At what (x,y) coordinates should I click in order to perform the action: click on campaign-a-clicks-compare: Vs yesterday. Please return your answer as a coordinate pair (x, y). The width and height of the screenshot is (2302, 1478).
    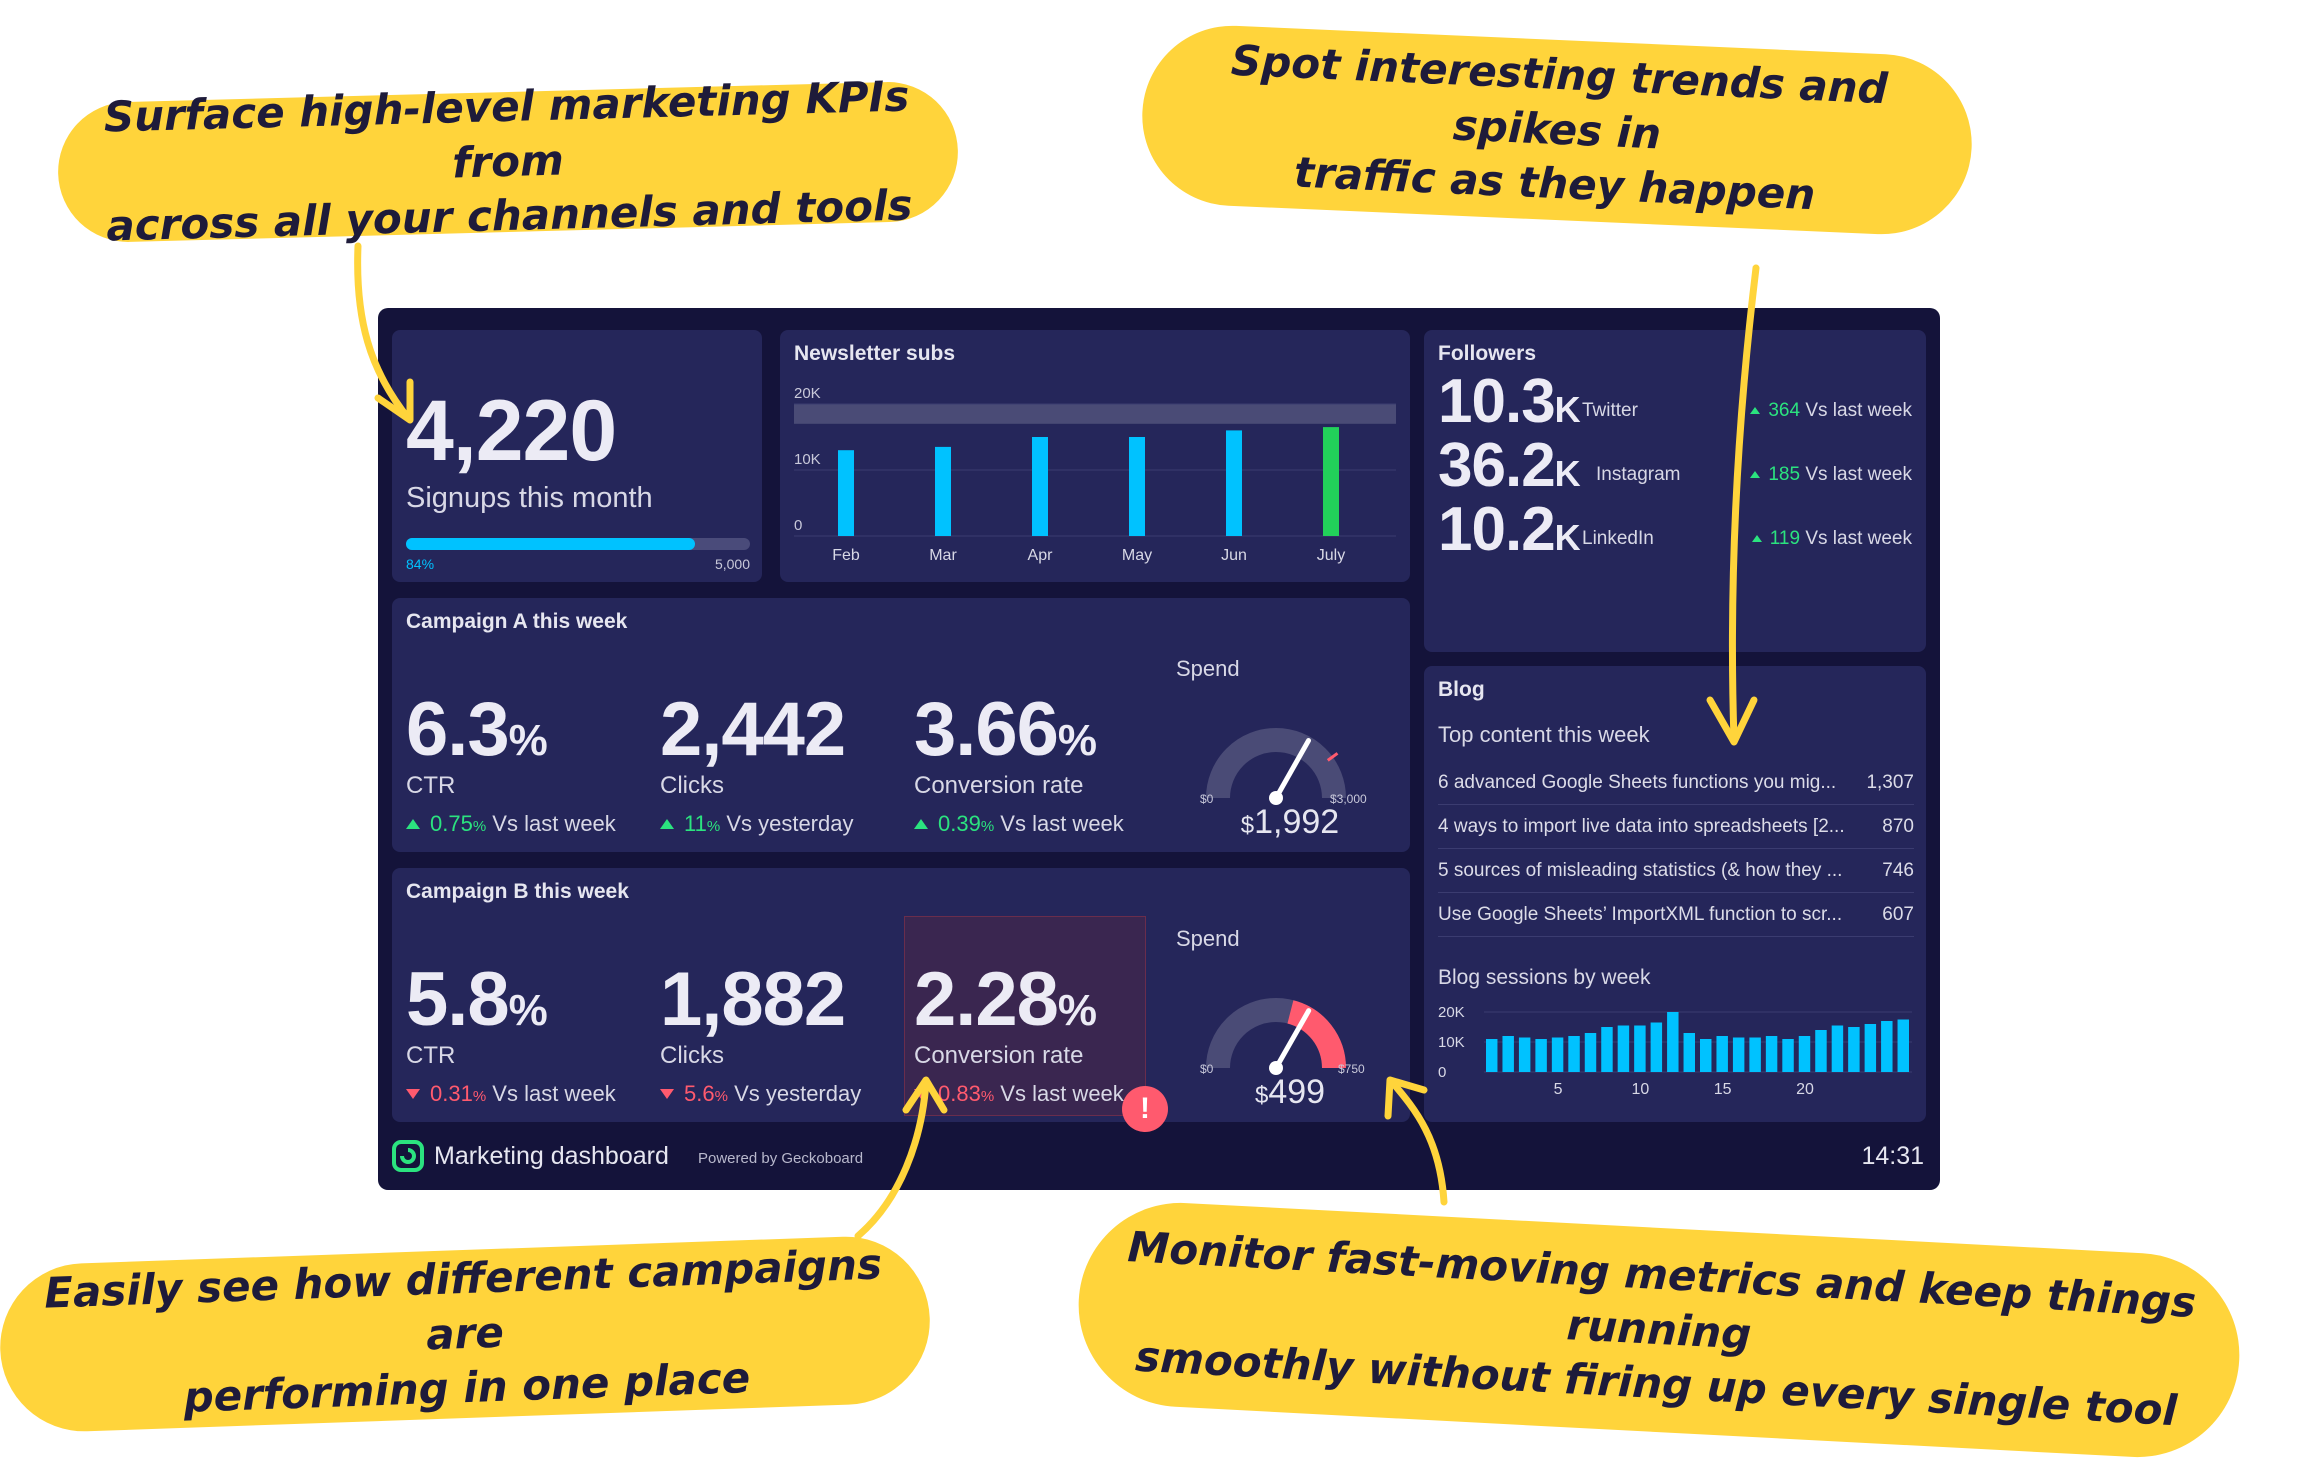
    Looking at the image, I should click on (790, 823).